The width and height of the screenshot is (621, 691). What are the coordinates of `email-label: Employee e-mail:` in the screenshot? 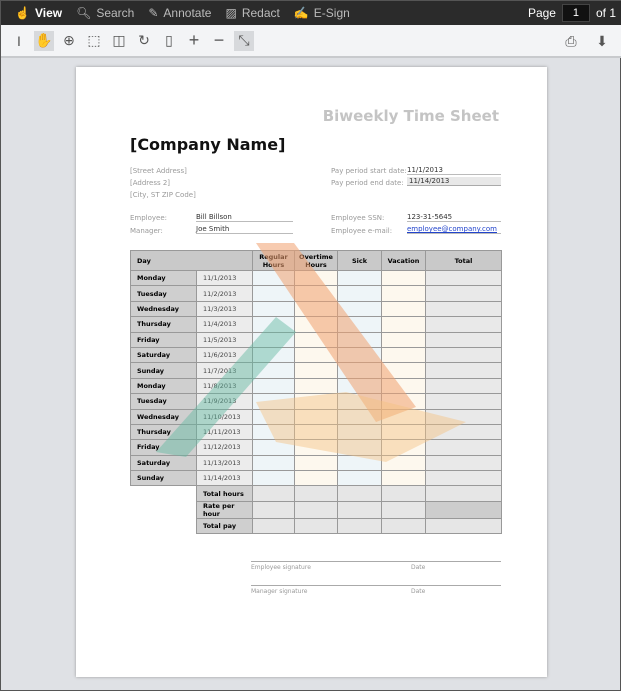 It's located at (362, 231).